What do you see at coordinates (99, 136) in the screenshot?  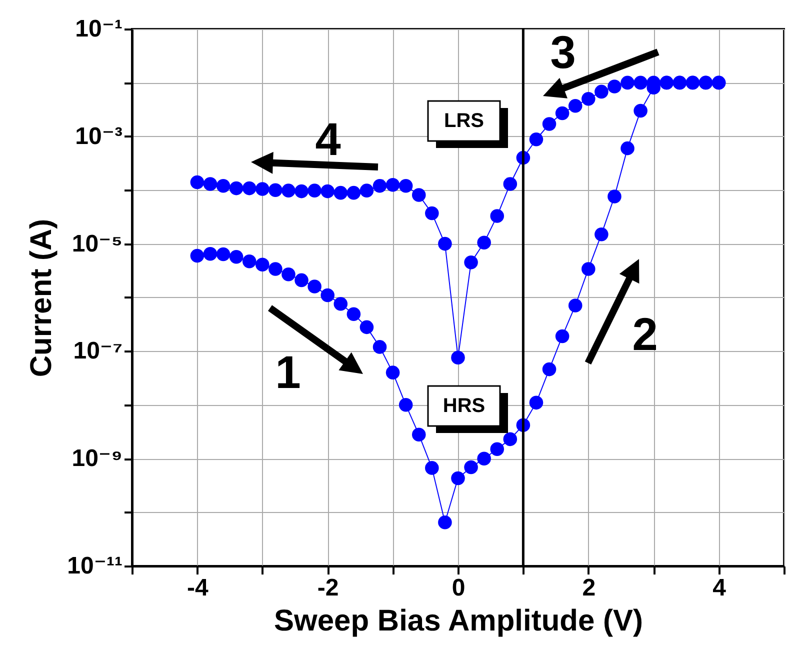 I see `y-tick-label: 10⁻³` at bounding box center [99, 136].